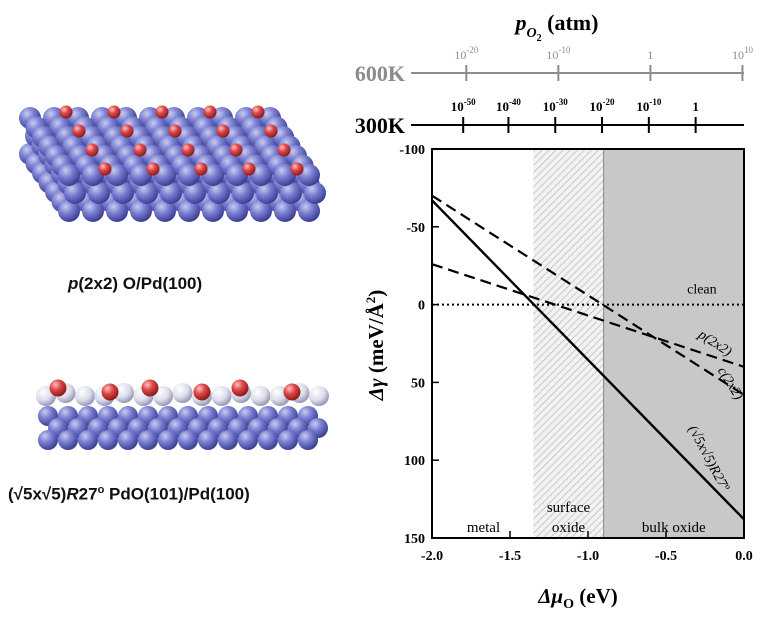  I want to click on pressure-tick-label: 10-20, so click(466, 53).